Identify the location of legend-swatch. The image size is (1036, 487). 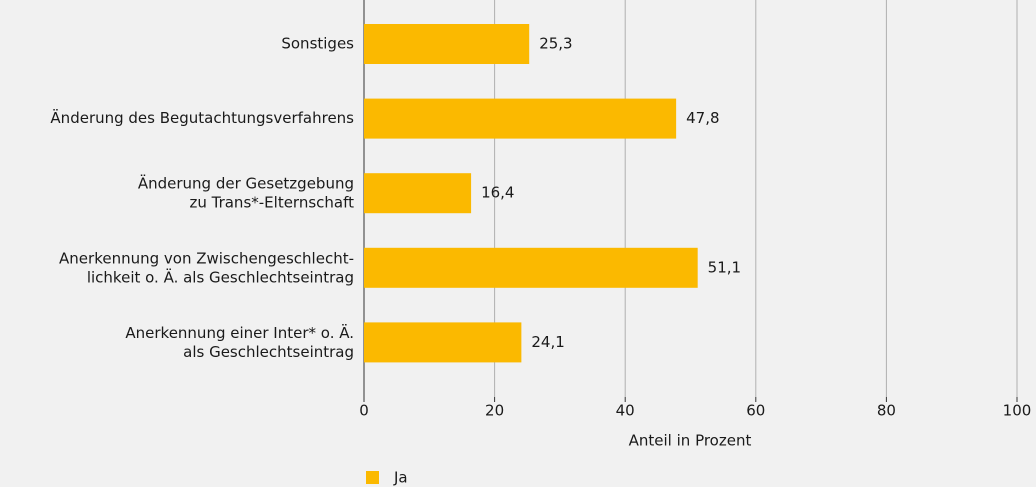
(372, 477).